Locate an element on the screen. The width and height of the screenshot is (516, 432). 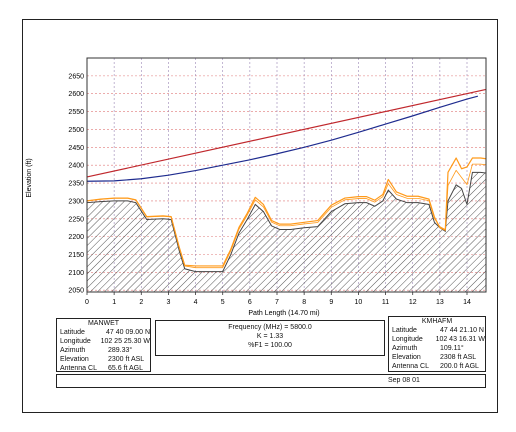
x-tick-label: 3 is located at coordinates (168, 302).